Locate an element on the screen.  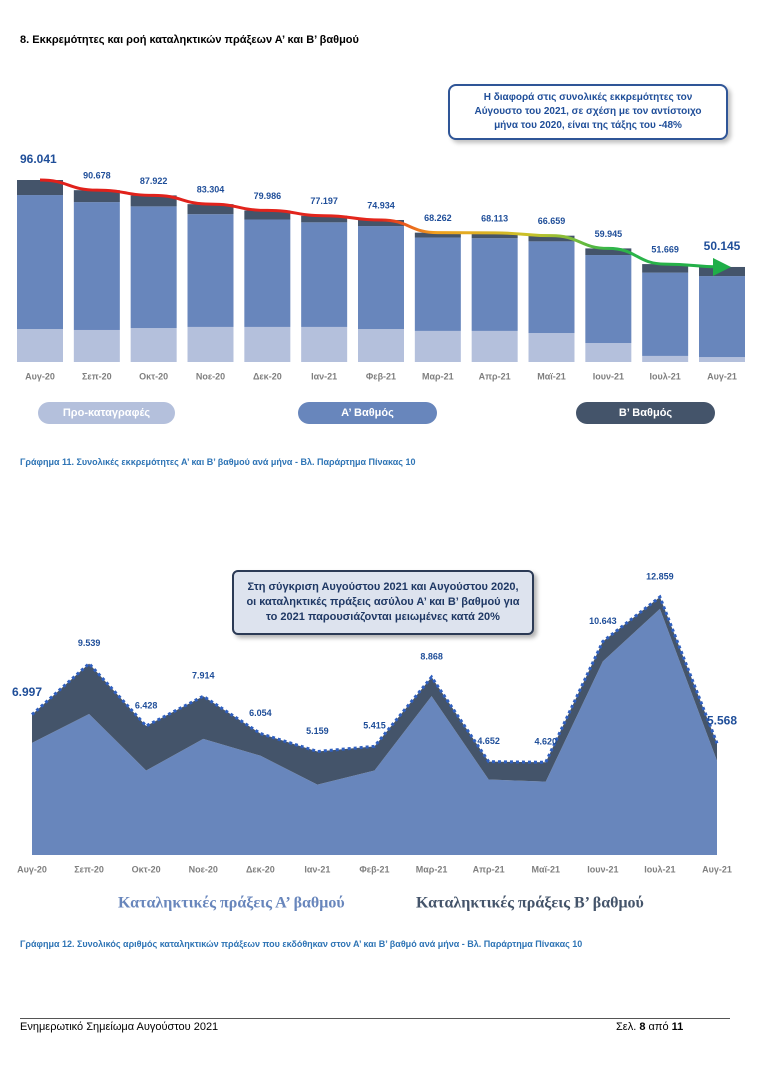
text: Σελ. is located at coordinates (626, 1027).